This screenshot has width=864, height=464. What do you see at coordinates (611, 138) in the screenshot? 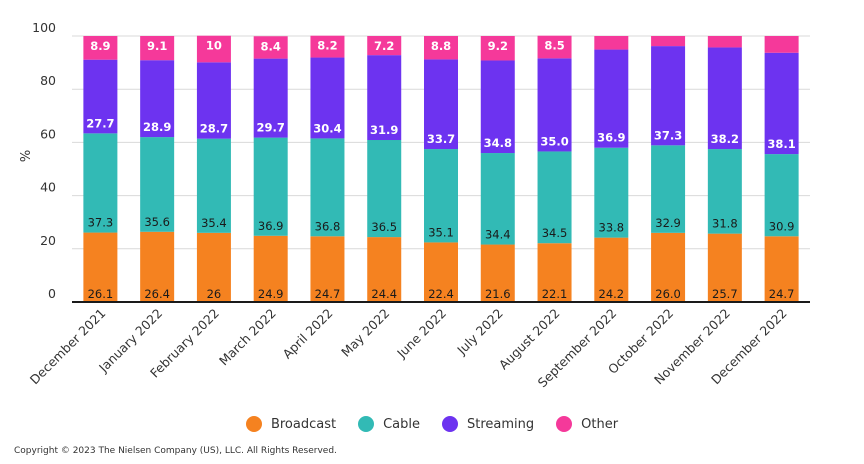
I see `data-label-streaming: 36.9` at bounding box center [611, 138].